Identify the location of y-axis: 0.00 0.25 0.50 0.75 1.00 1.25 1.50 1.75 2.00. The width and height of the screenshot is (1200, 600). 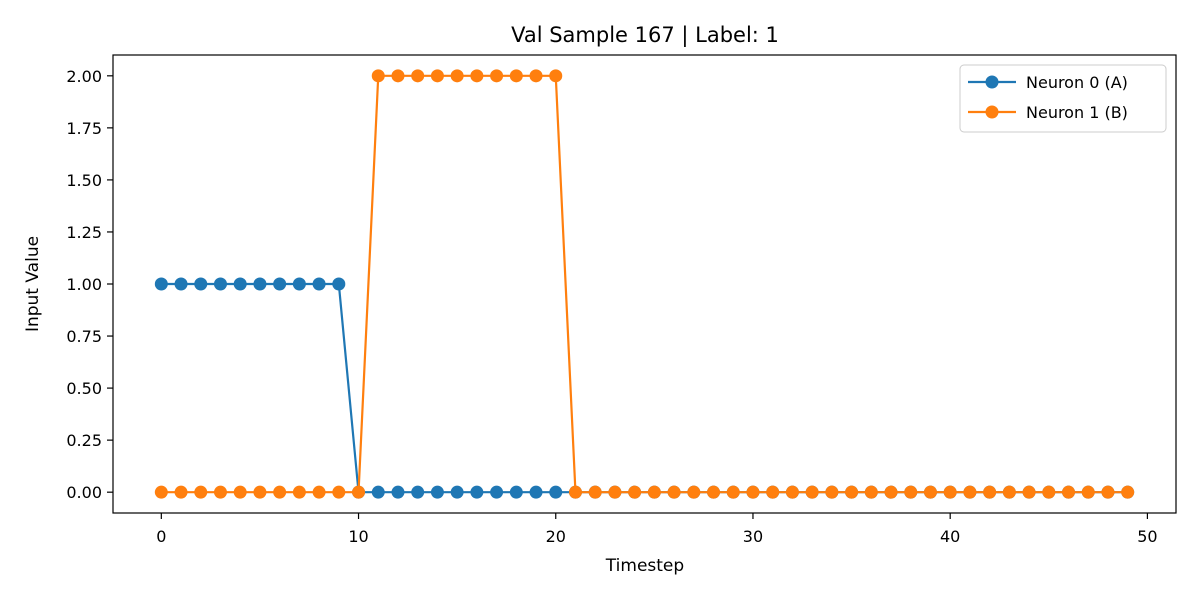
(89, 284).